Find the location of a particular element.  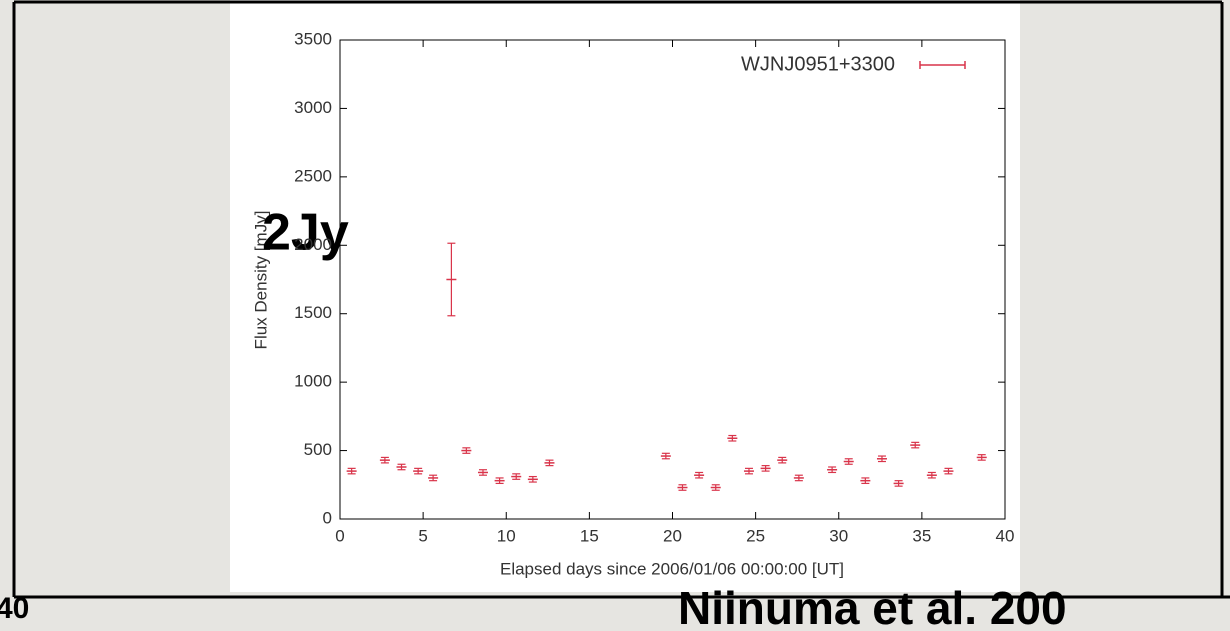

y-tick-label: 2000 is located at coordinates (313, 244).